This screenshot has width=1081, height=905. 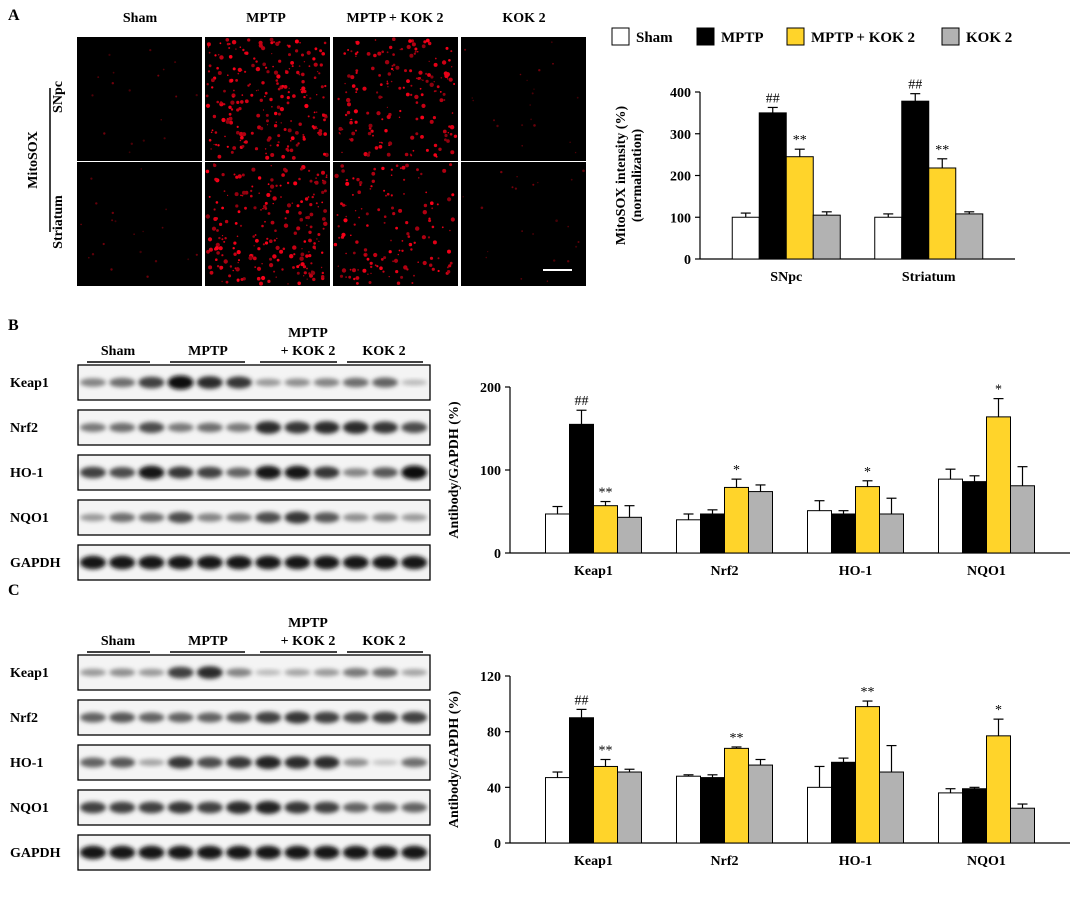 I want to click on chart-legend: Sham MPTP MPTP + KOK 2 KOK 2, so click(x=811, y=36).